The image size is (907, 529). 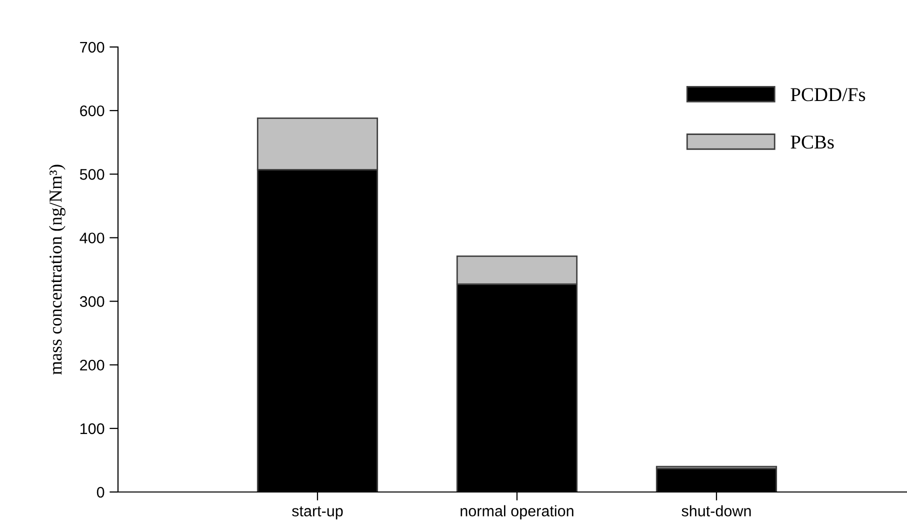 What do you see at coordinates (716, 510) in the screenshot?
I see `x-tick-label: shut-down` at bounding box center [716, 510].